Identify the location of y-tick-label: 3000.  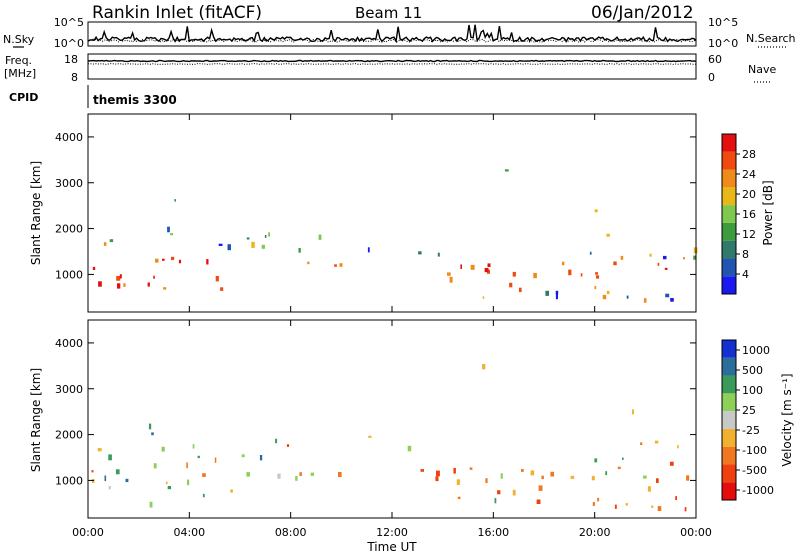
(69, 389).